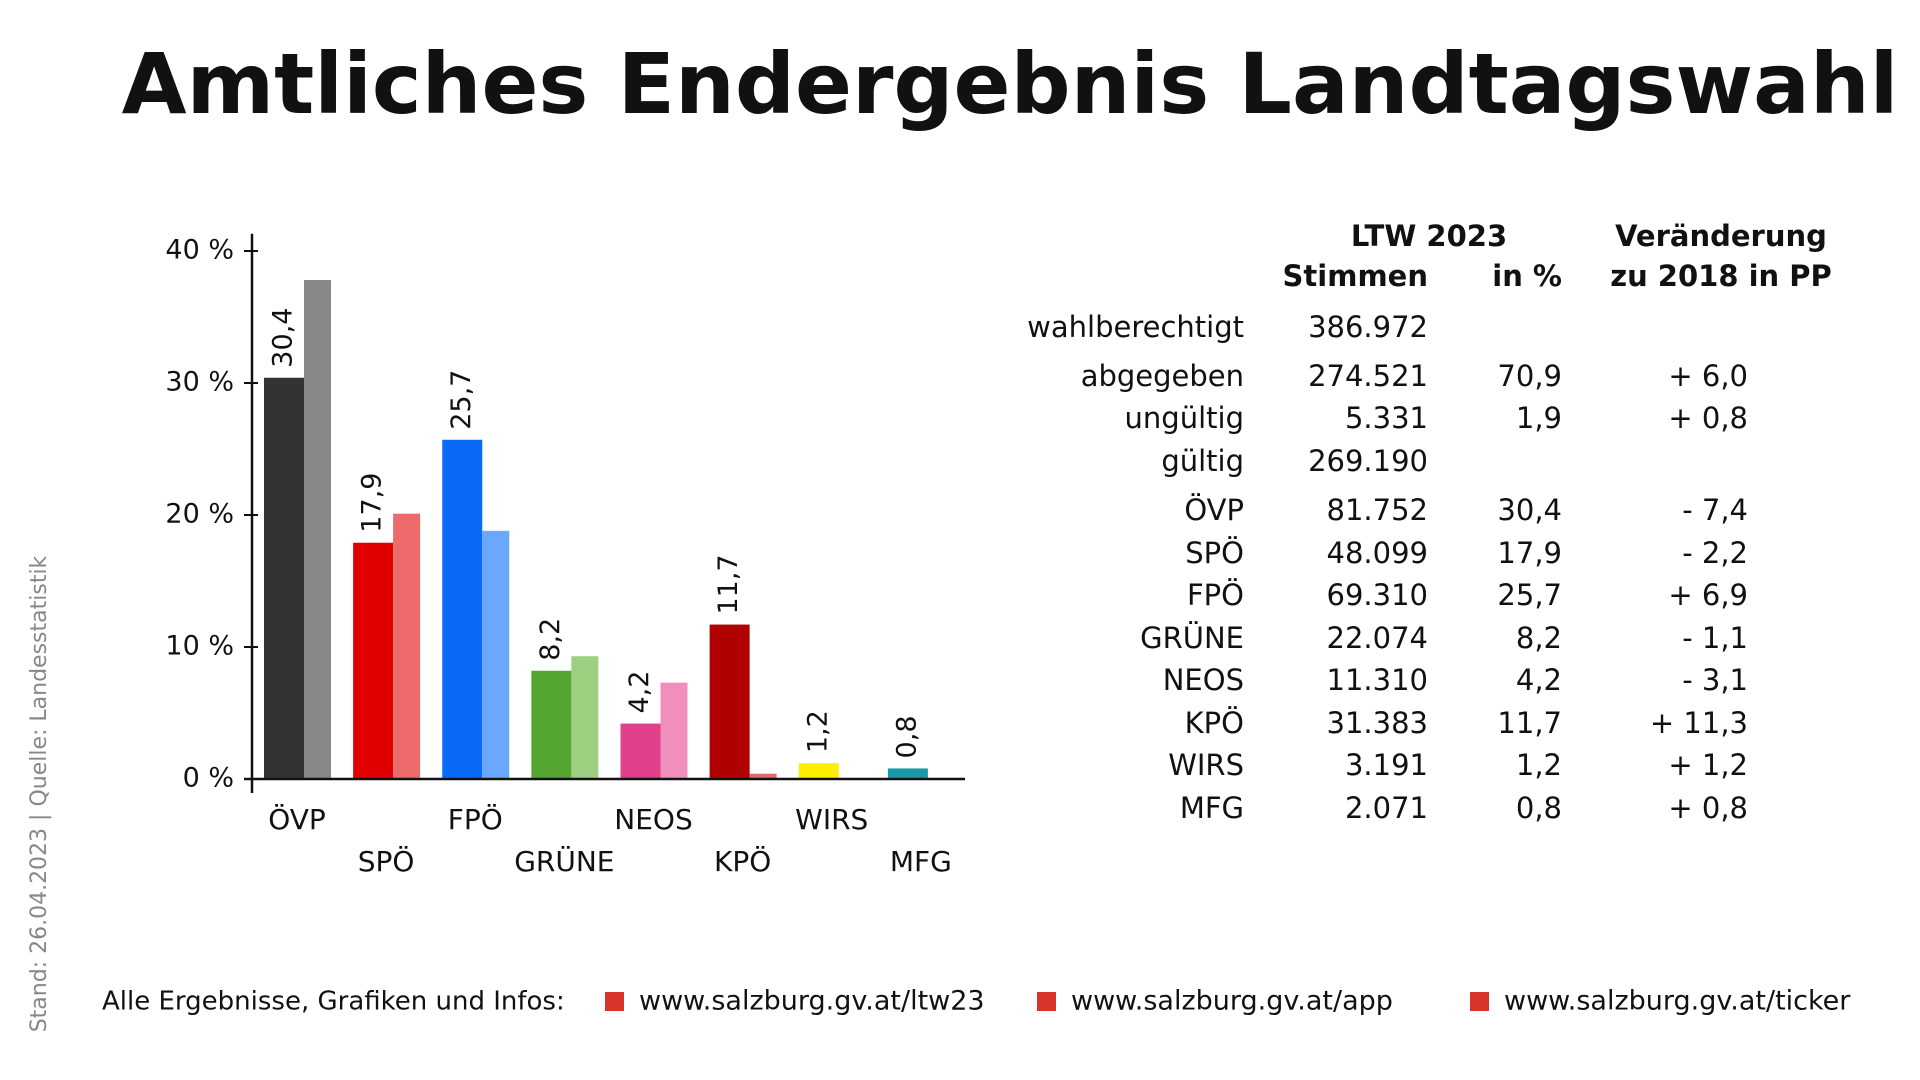 The image size is (1920, 1080). Describe the element at coordinates (297, 819) in the screenshot. I see `x-tick-label: ÖVP` at that location.